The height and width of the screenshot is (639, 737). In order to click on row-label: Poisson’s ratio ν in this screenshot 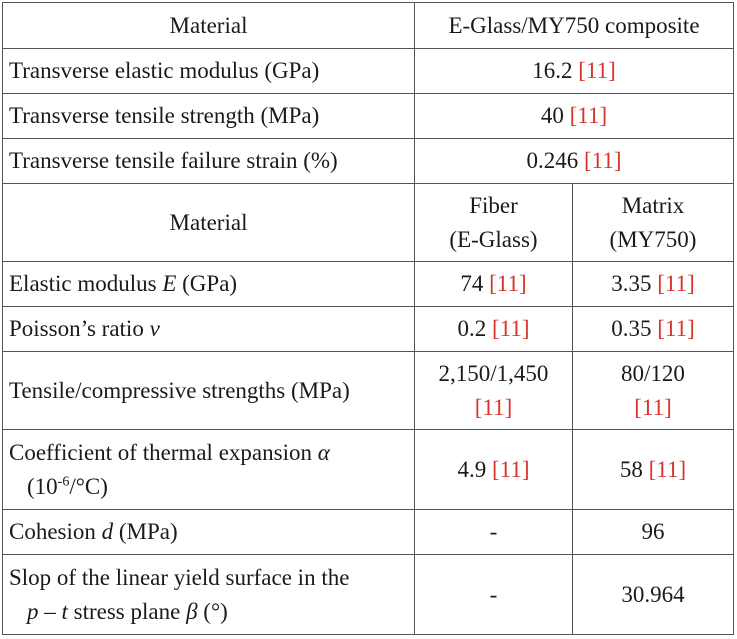, I will do `click(208, 329)`.